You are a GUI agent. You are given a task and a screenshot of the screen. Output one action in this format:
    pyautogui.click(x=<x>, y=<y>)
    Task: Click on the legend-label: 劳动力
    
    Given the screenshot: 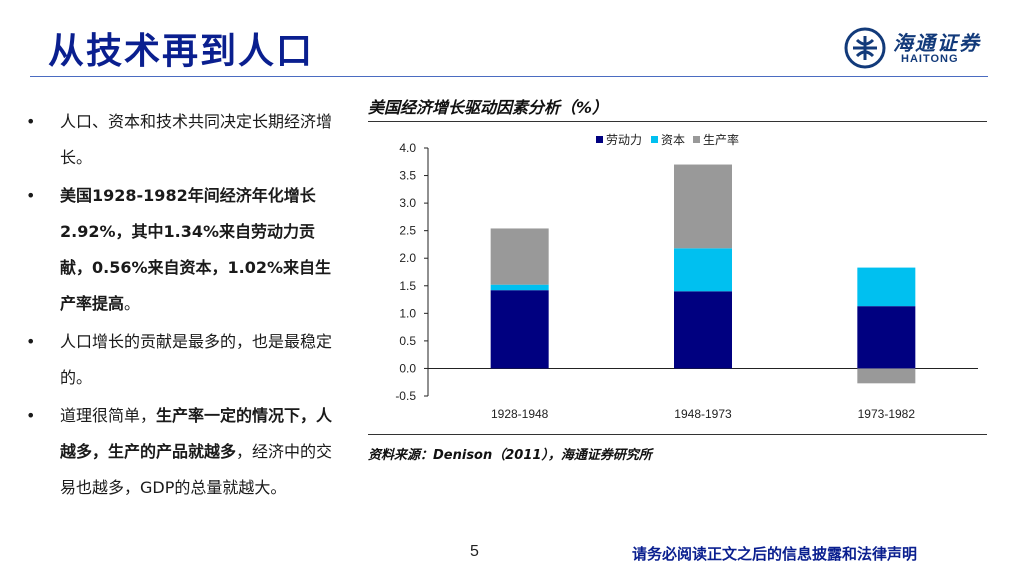 What is the action you would take?
    pyautogui.click(x=624, y=140)
    